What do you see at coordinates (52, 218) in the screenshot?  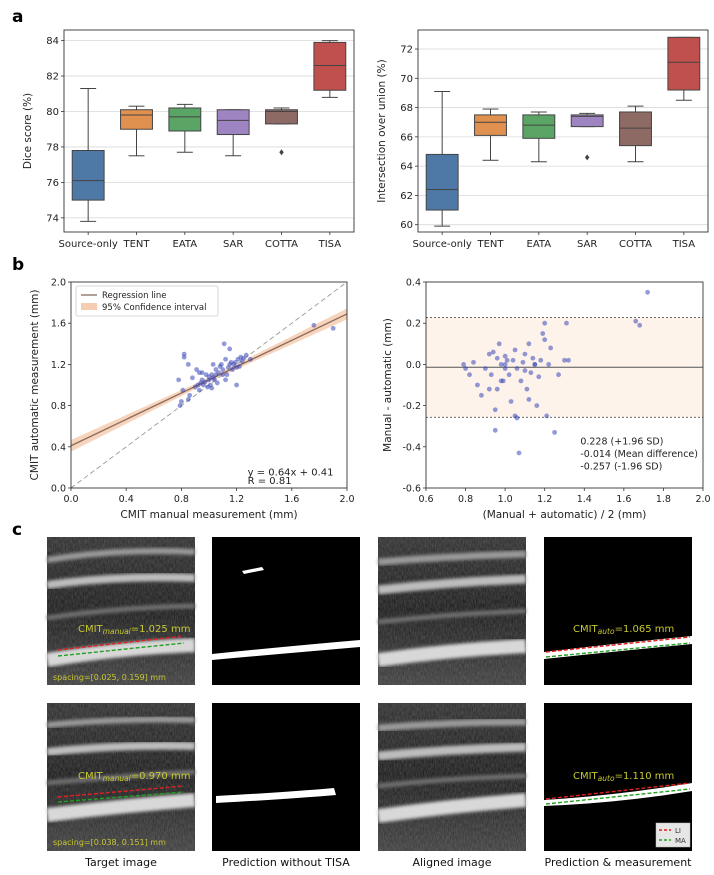 I see `y-tick-label: 74` at bounding box center [52, 218].